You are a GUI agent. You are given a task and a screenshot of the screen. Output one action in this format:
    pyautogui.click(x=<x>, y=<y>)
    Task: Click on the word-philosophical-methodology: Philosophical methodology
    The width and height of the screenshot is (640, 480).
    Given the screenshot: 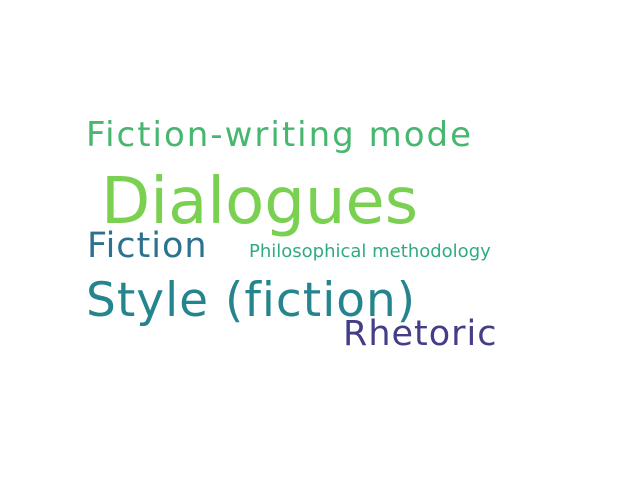 What is the action you would take?
    pyautogui.click(x=370, y=251)
    